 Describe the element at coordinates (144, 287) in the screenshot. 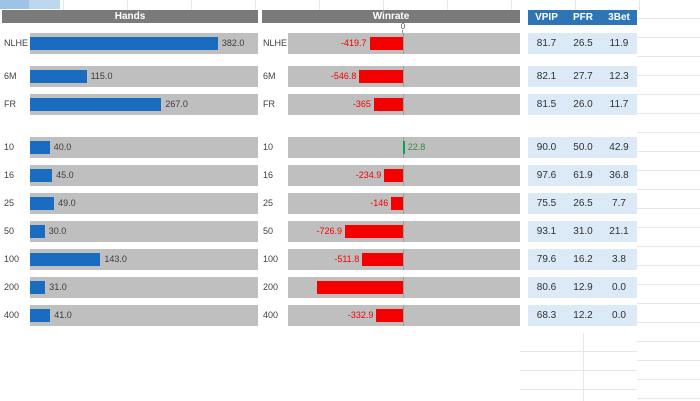

I see `hands-chart-cell: 31.0` at that location.